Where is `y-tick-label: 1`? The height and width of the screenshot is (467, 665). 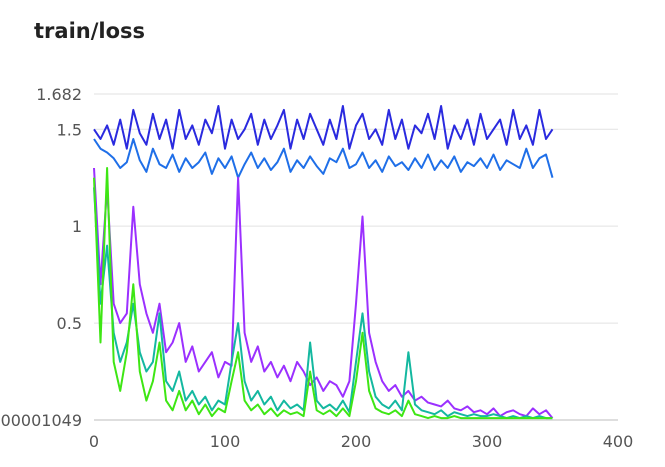 y-tick-label: 1 is located at coordinates (77, 226).